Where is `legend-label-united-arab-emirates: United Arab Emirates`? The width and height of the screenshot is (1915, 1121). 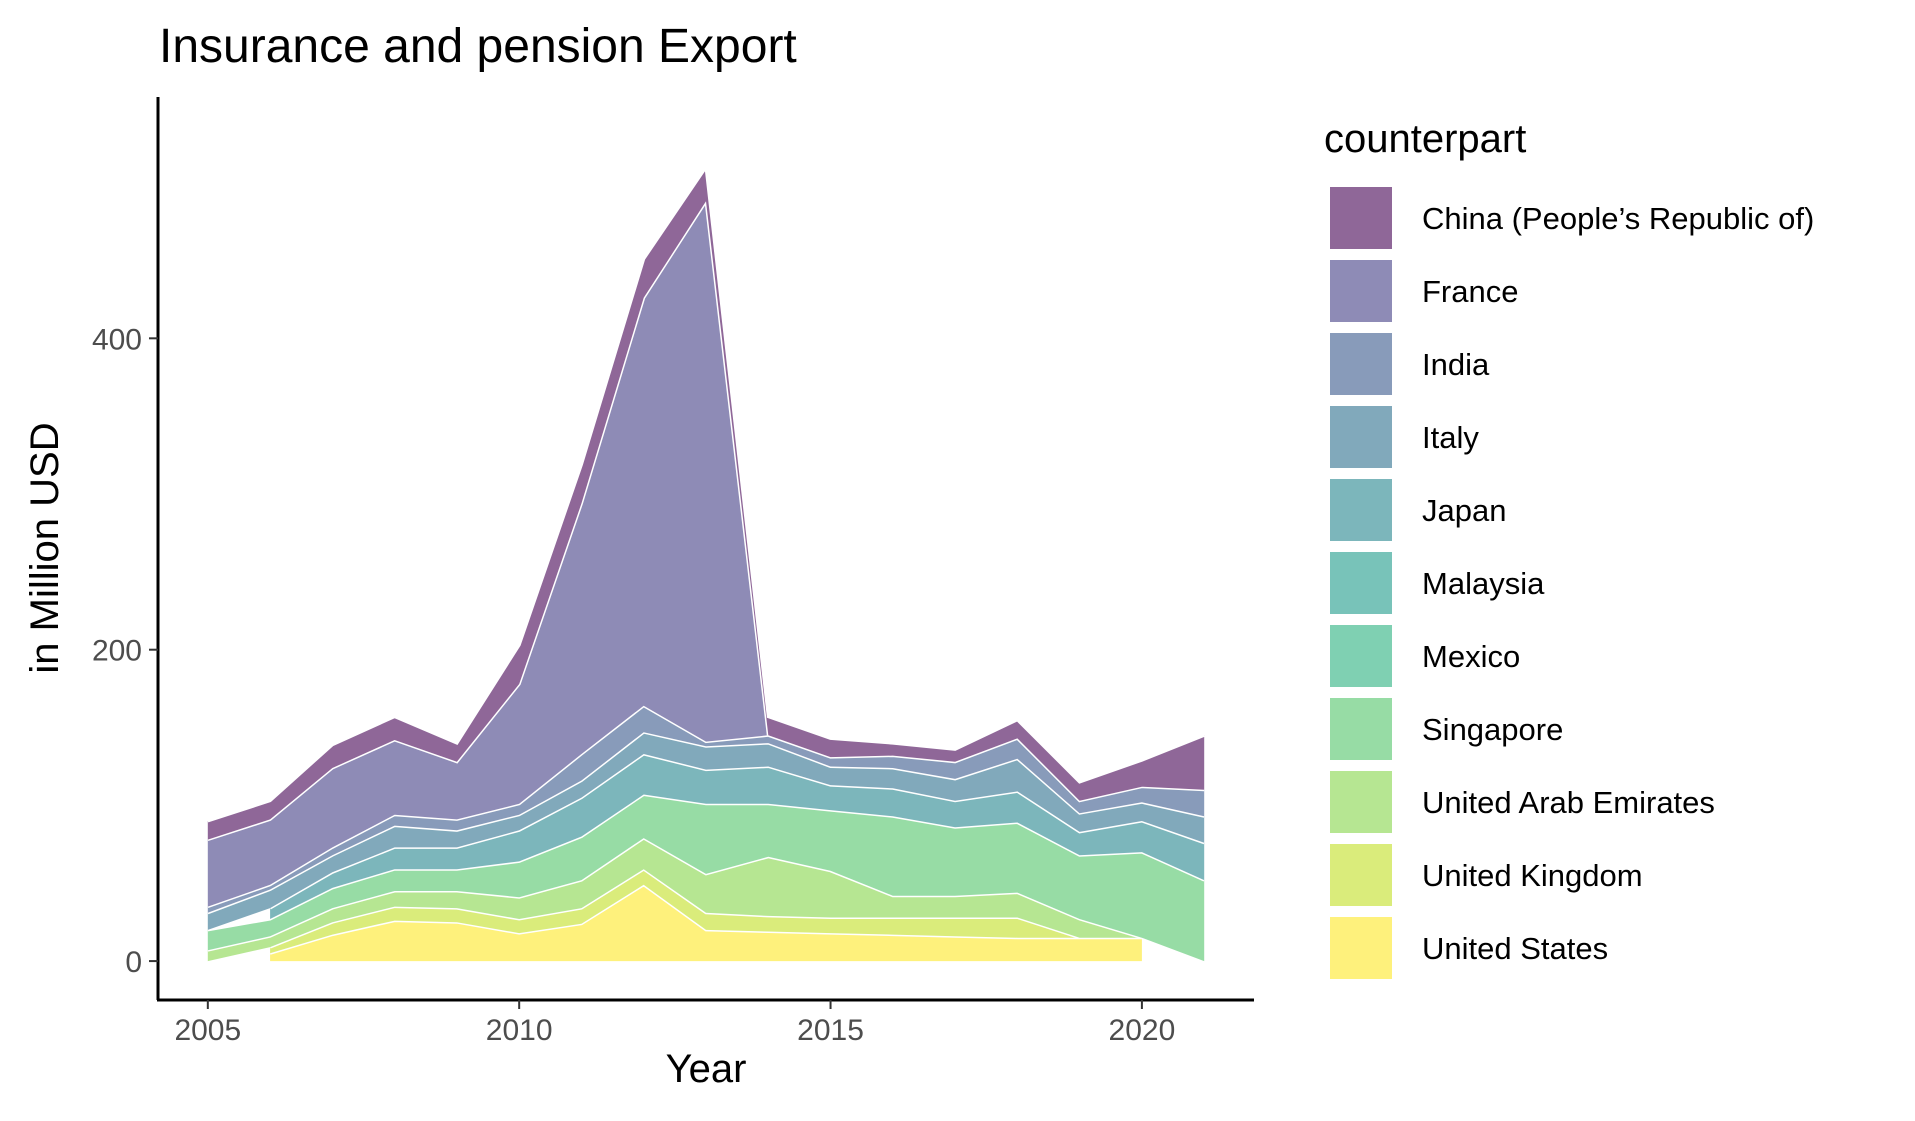 legend-label-united-arab-emirates: United Arab Emirates is located at coordinates (1568, 802).